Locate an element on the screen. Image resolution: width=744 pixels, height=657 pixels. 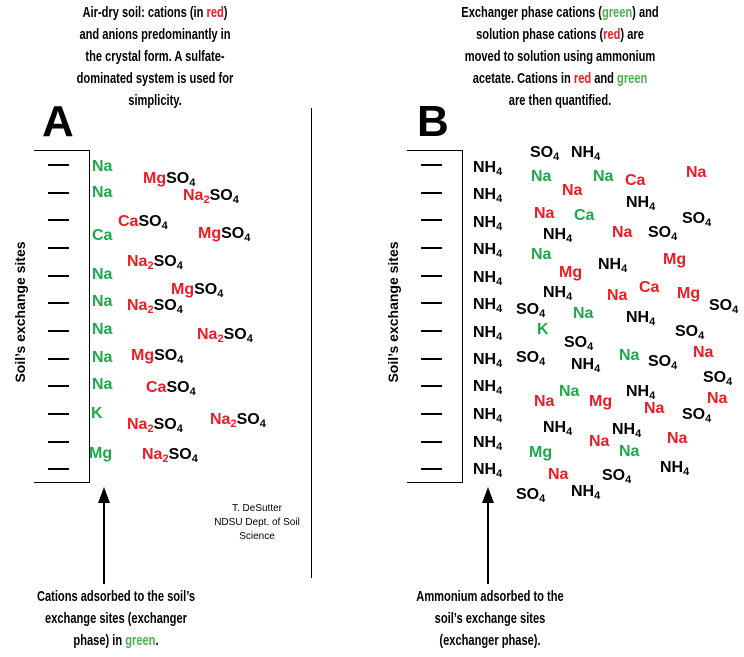
text-segment: the crystal form. A sulfate- is located at coordinates (155, 56).